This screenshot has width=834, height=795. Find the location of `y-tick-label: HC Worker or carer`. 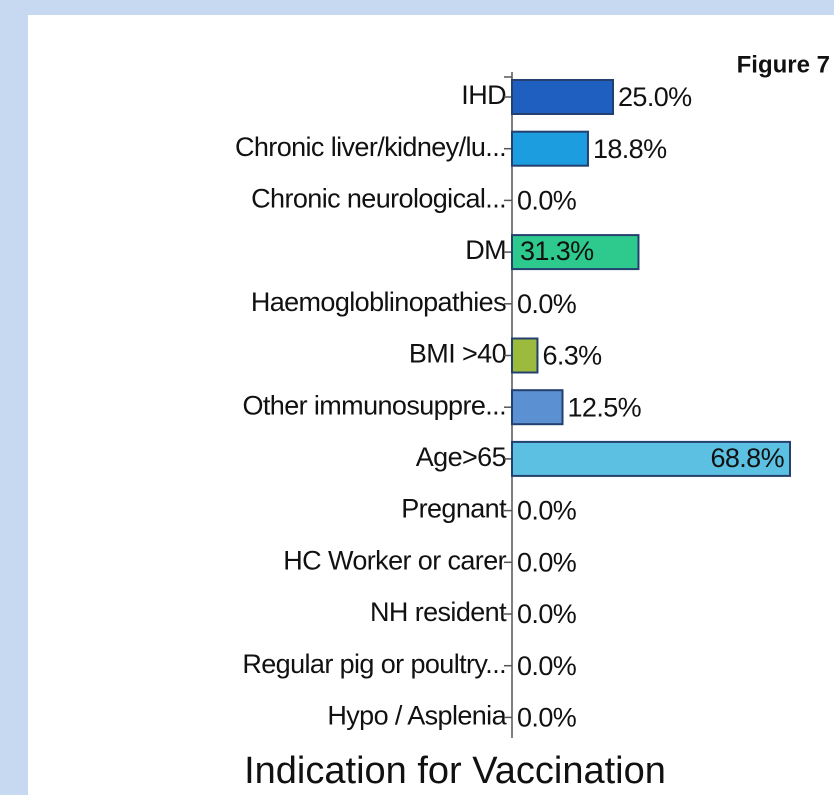

y-tick-label: HC Worker or carer is located at coordinates (394, 560).